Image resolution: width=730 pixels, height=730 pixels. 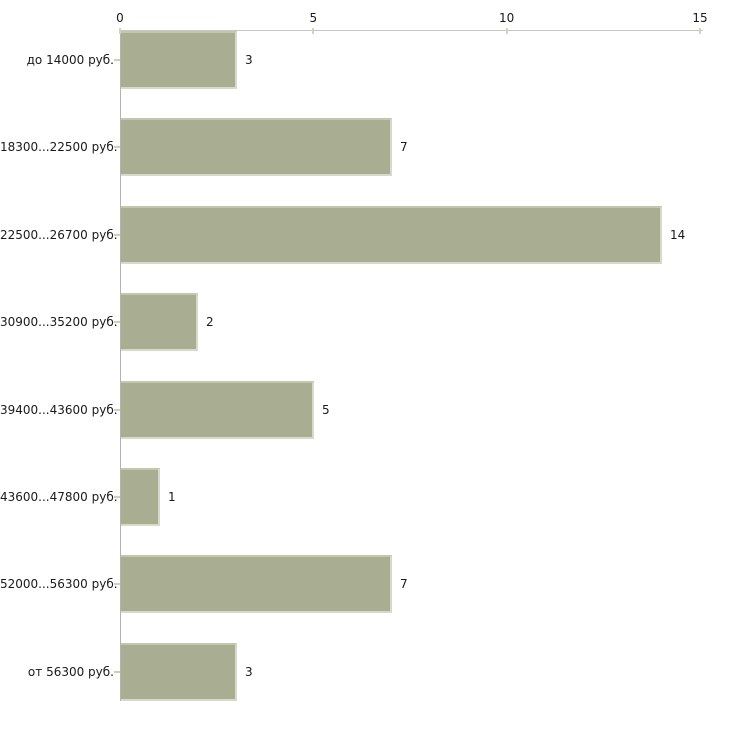 What do you see at coordinates (120, 18) in the screenshot?
I see `x-axis-tick-label: 0` at bounding box center [120, 18].